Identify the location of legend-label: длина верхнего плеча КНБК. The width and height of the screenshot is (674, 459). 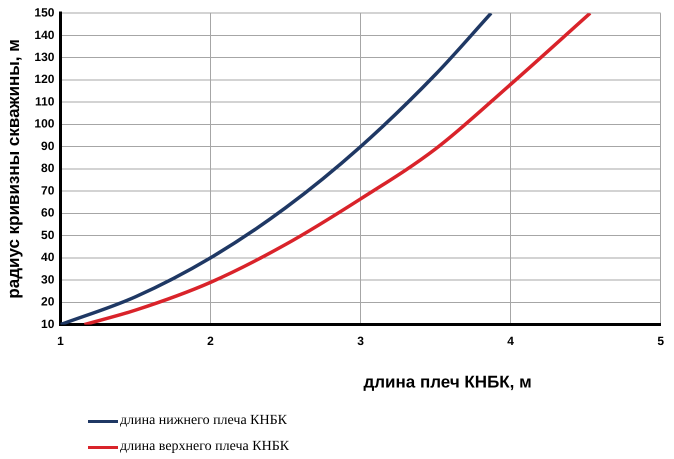
(205, 447).